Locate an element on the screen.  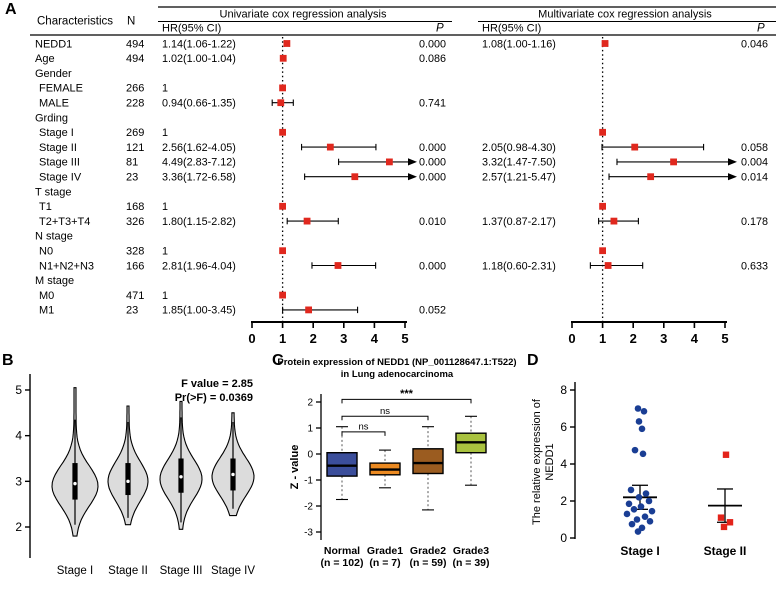
multi-p-value: 0.178 is located at coordinates (754, 222).